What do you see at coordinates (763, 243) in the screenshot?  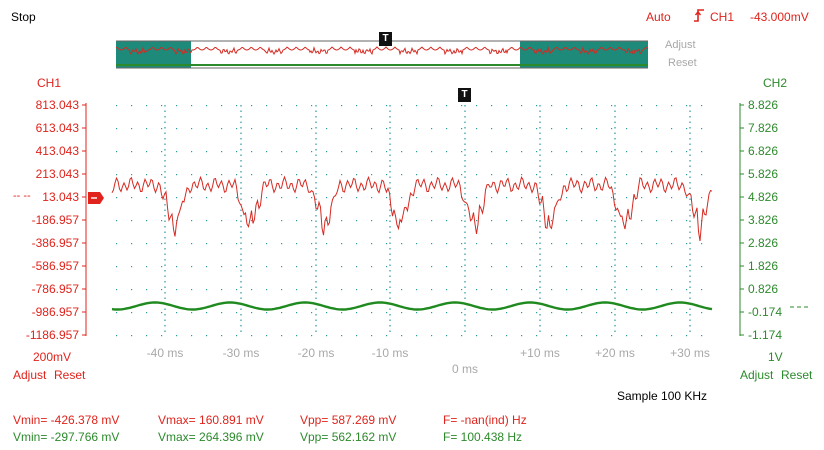 I see `ch2-tick: 2.826` at bounding box center [763, 243].